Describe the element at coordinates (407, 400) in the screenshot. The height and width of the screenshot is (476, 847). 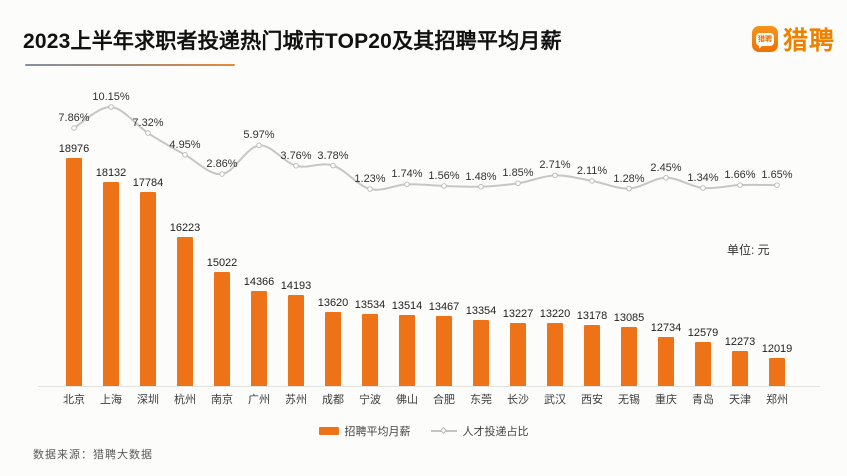
I see `x-axis-label: 佛山` at that location.